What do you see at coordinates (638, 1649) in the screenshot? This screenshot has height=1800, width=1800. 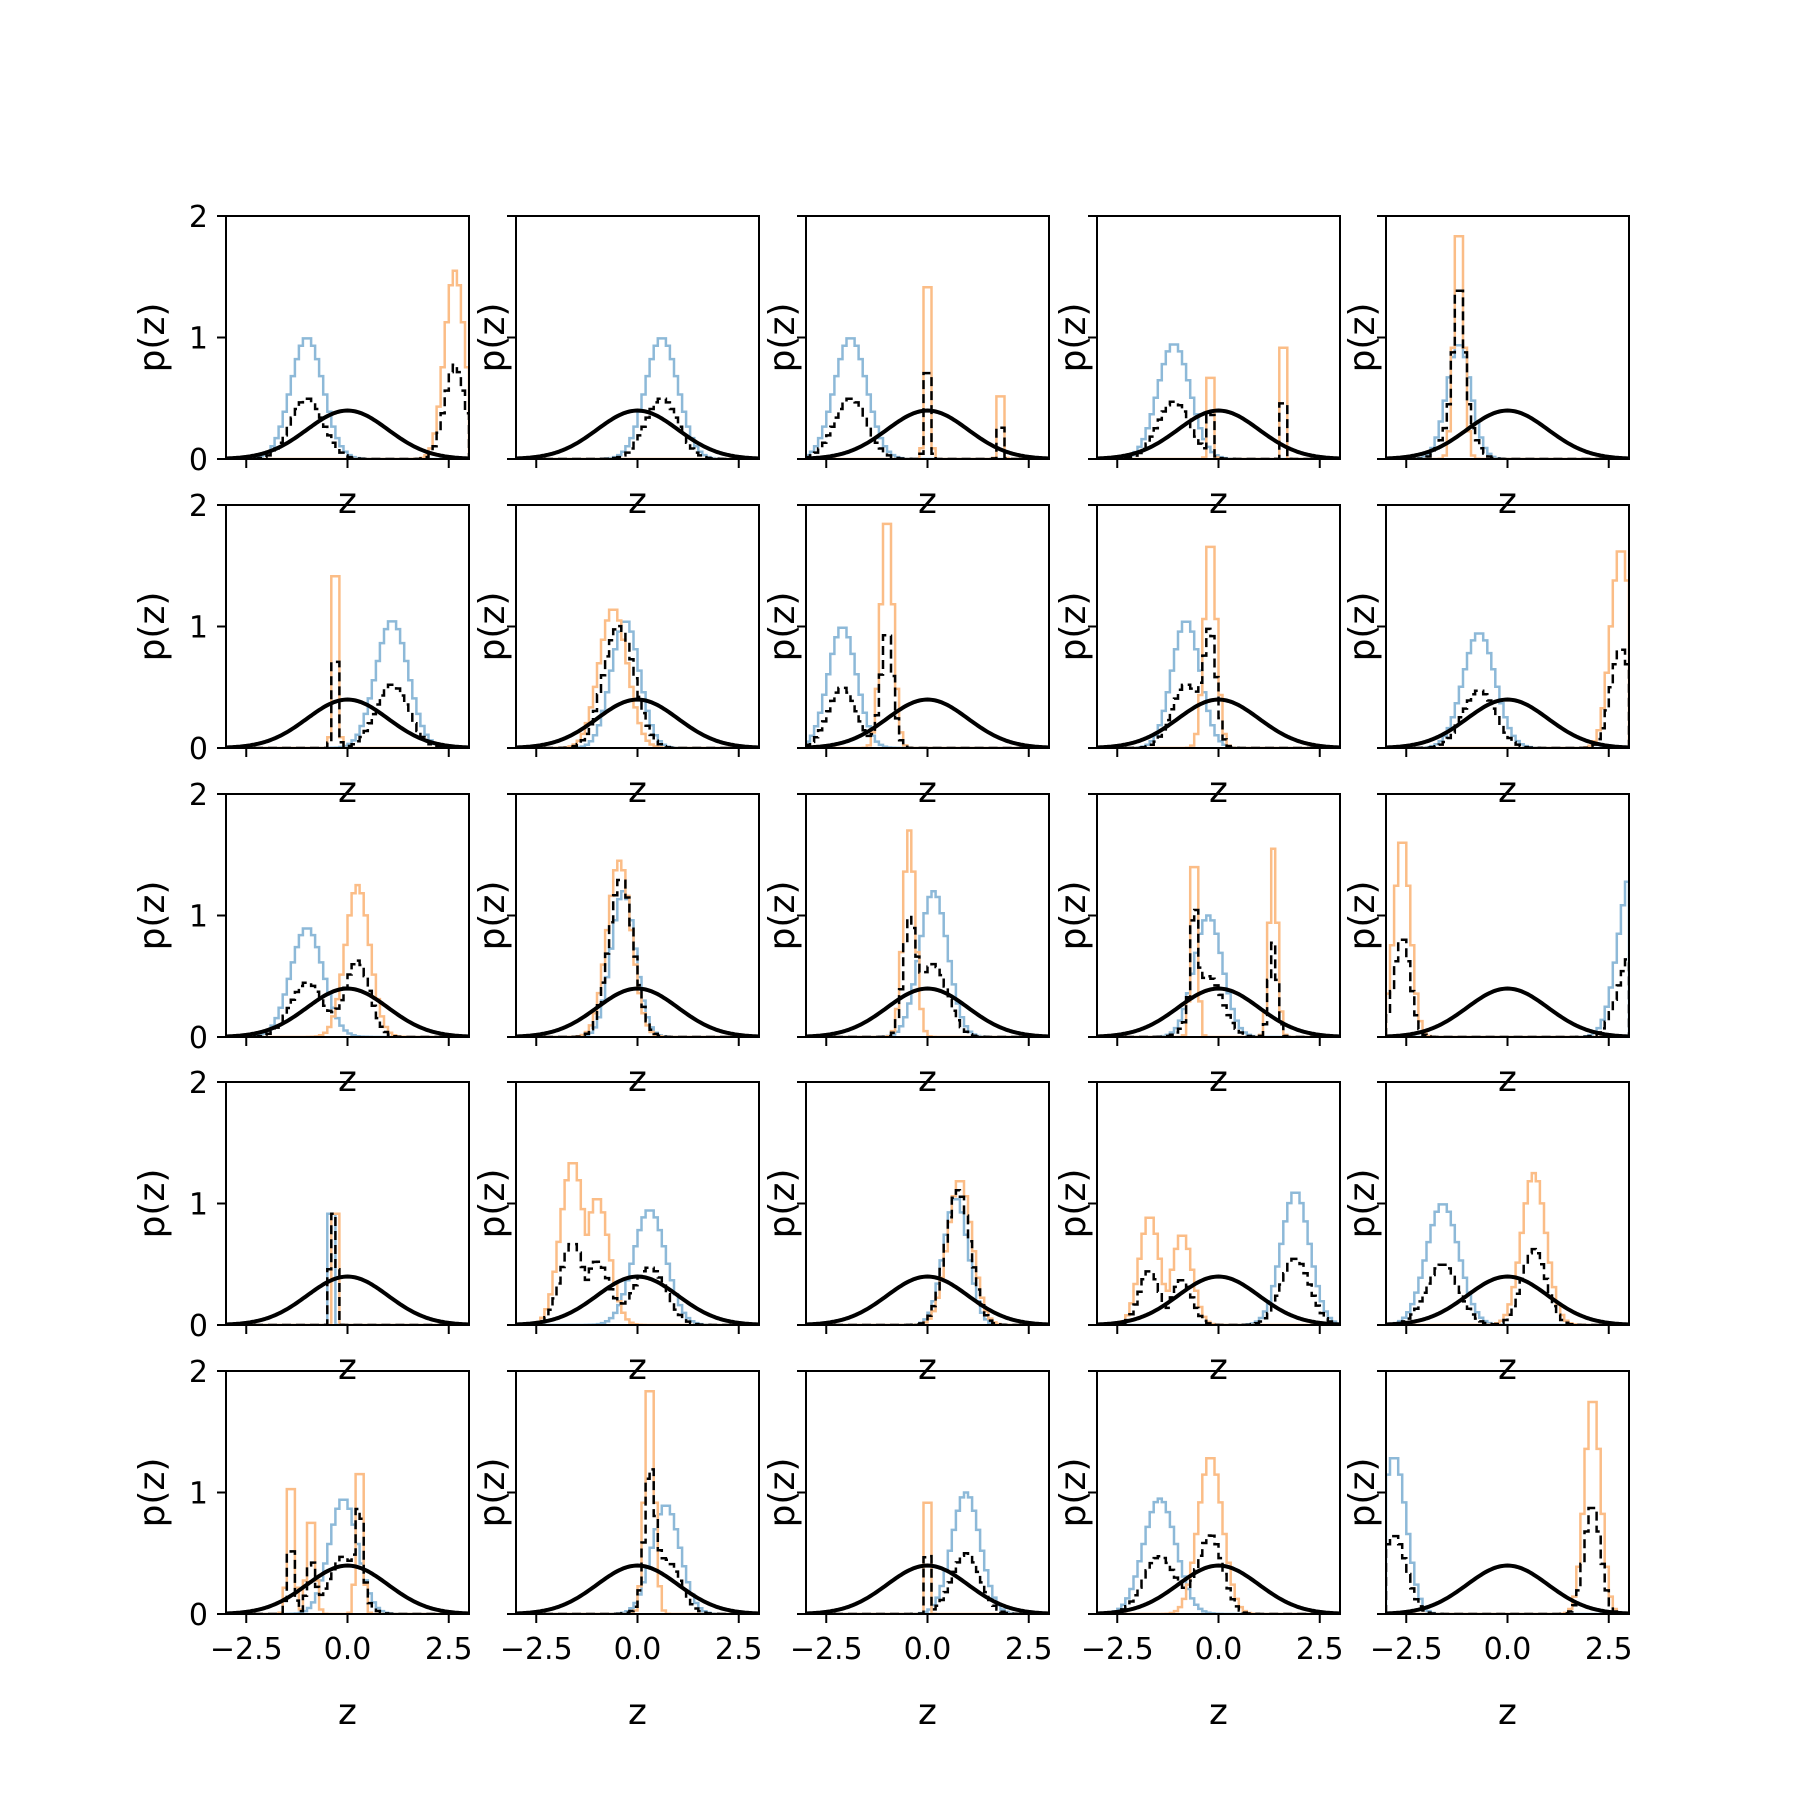 I see `x-tick-label: 0.0` at bounding box center [638, 1649].